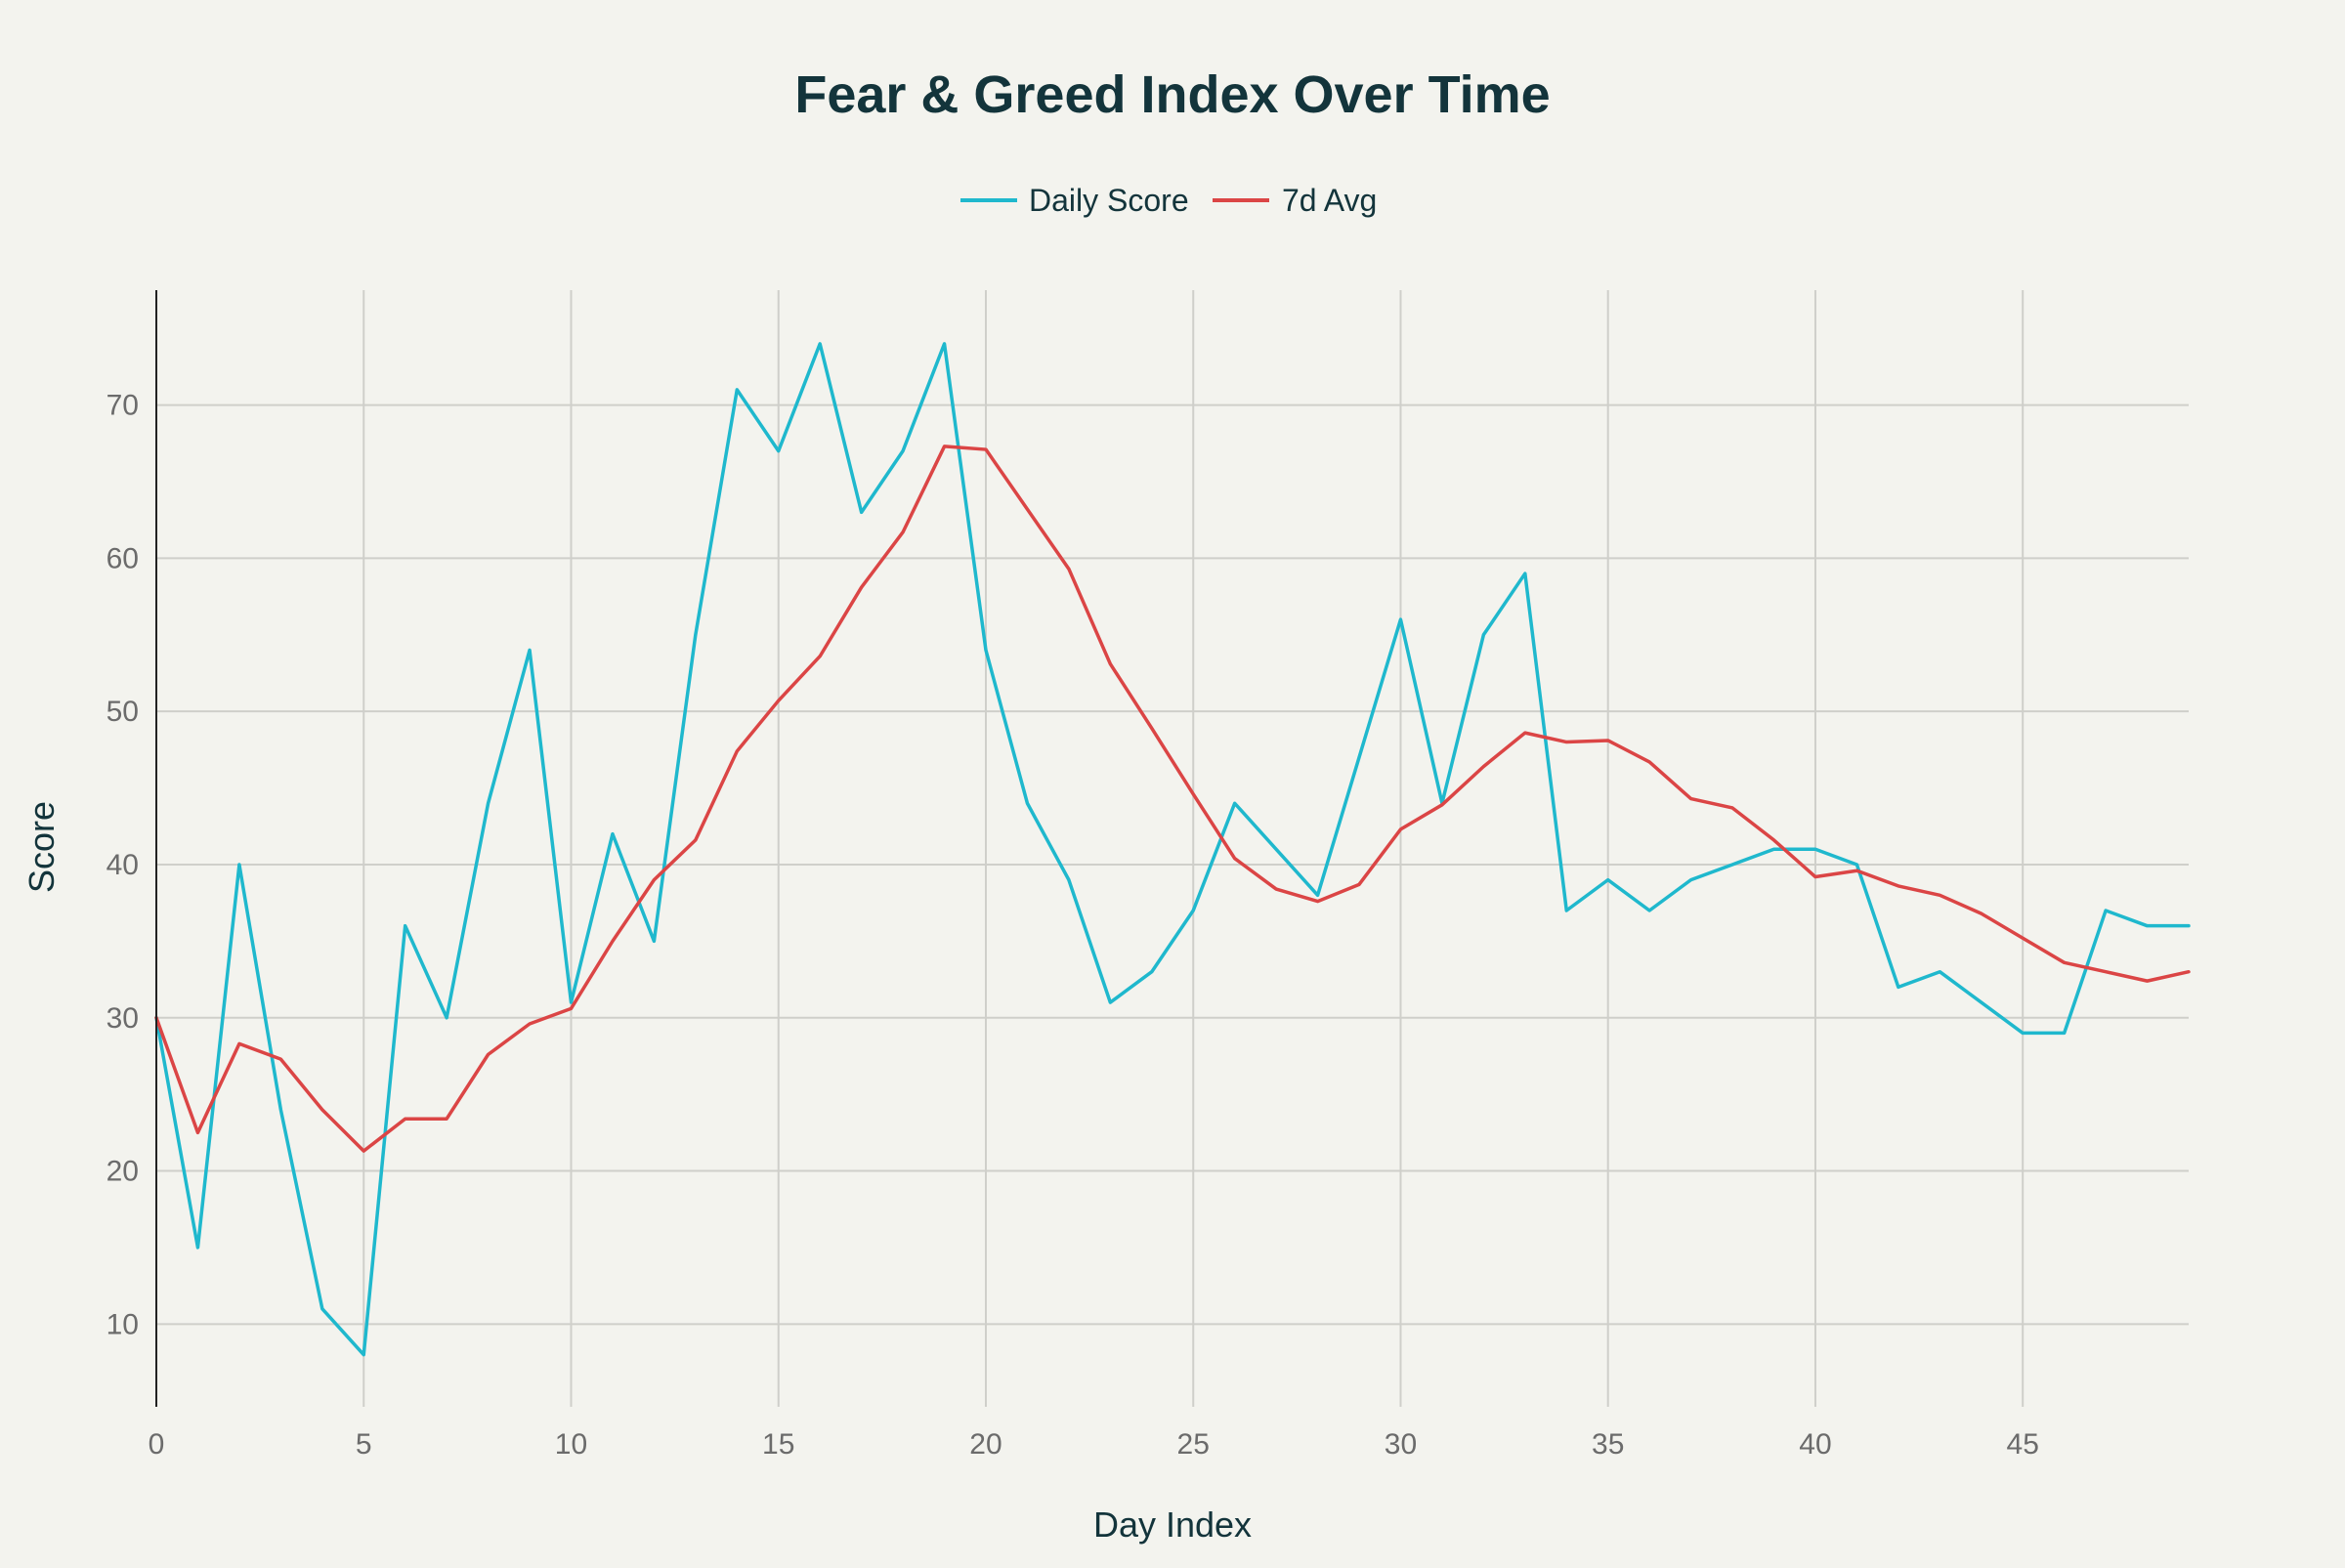 This screenshot has height=1568, width=2345. Describe the element at coordinates (2023, 1444) in the screenshot. I see `x-tick-label: 45` at that location.